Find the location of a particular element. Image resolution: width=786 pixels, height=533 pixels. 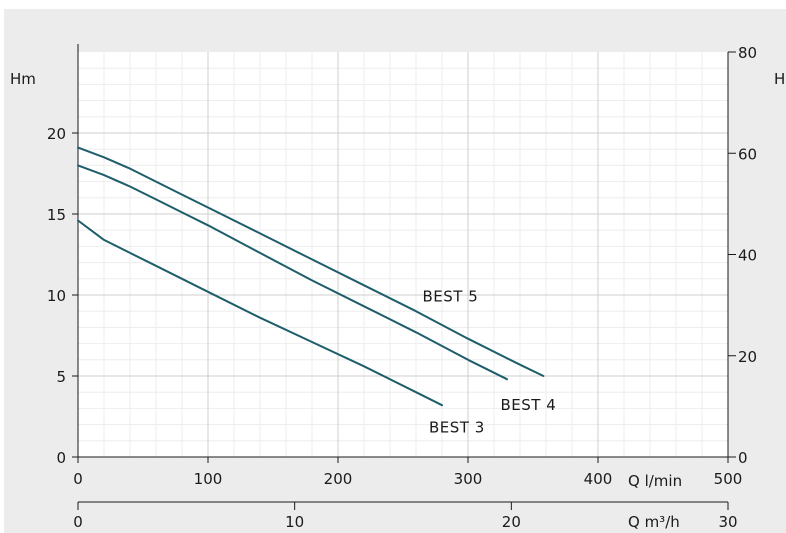

x-tick-label: 0 is located at coordinates (78, 479).